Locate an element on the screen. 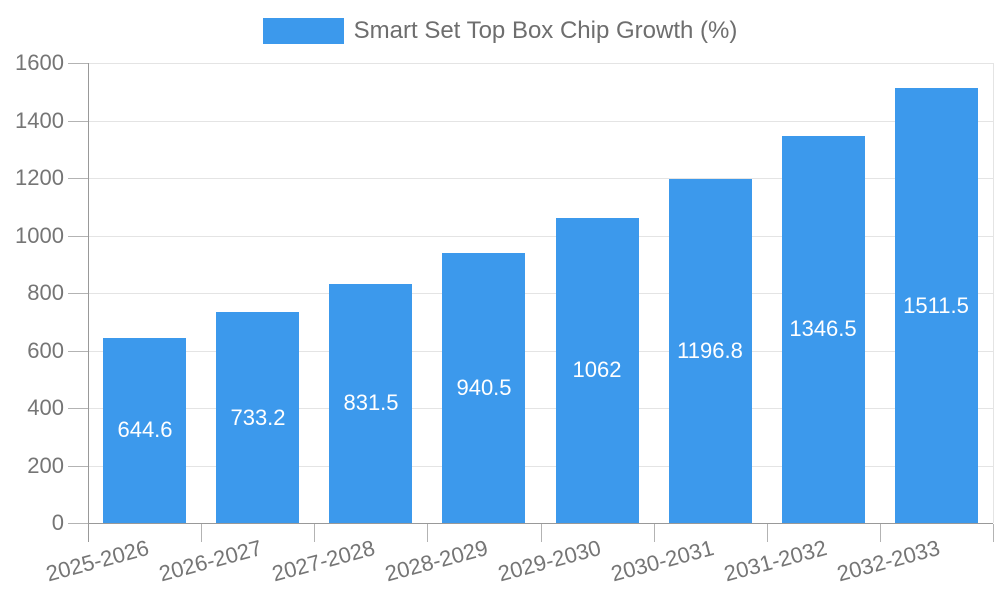 This screenshot has height=600, width=1000. bar-value-label: 1196.8 is located at coordinates (710, 350).